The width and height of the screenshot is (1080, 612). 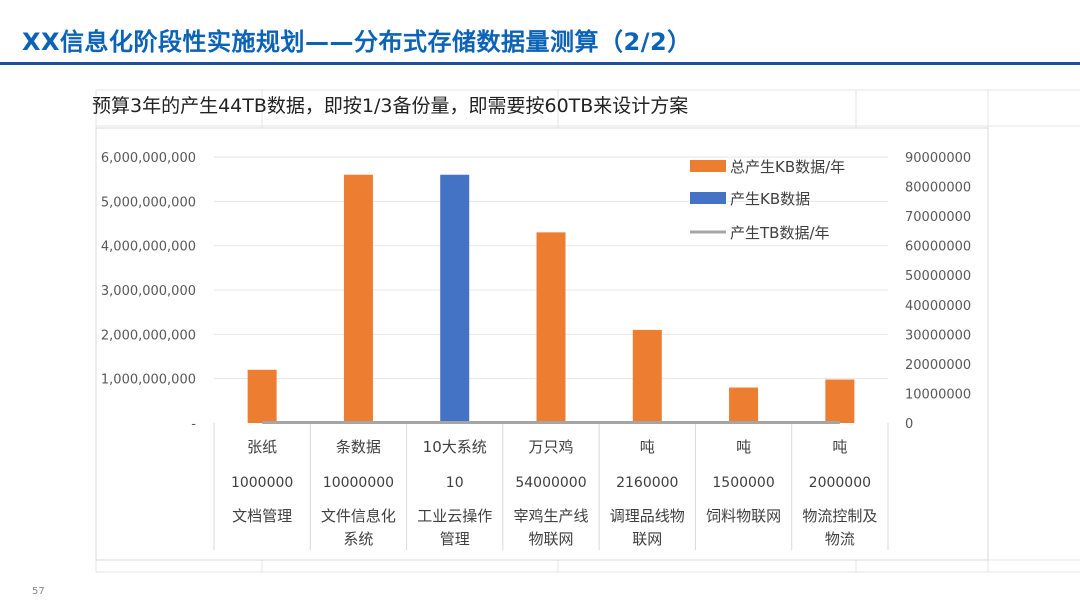 What do you see at coordinates (358, 447) in the screenshot?
I see `category-unit-label: 条数据` at bounding box center [358, 447].